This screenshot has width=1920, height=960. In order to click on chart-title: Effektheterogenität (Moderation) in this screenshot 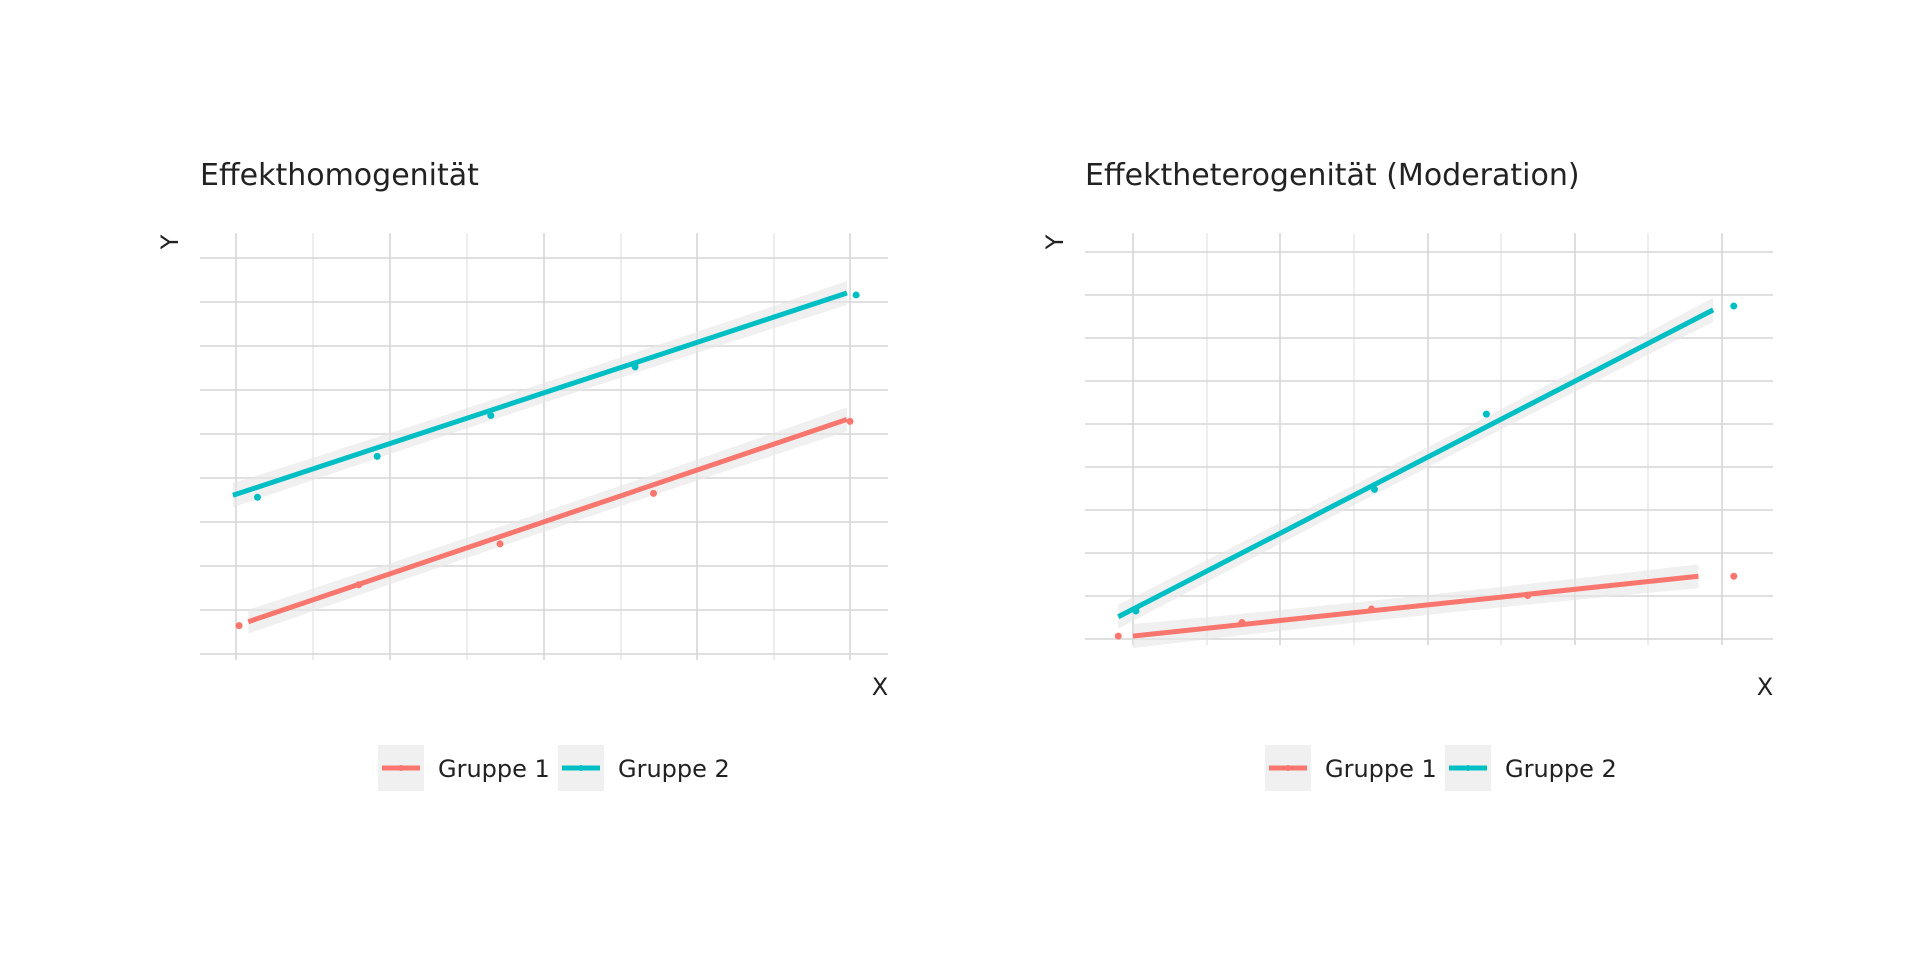, I will do `click(1332, 175)`.